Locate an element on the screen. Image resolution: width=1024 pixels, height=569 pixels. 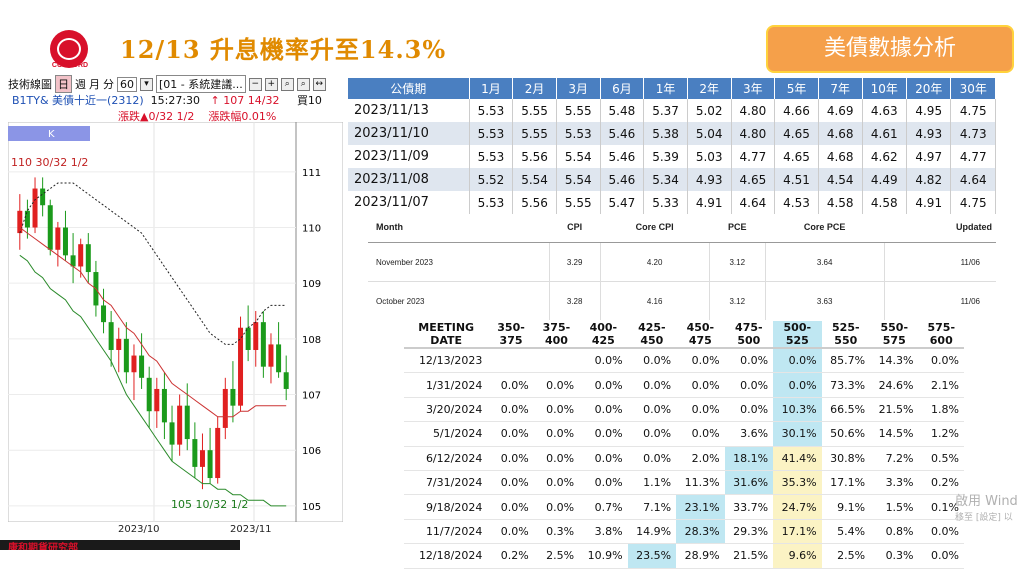
k-tab-bg is located at coordinates (49, 133).